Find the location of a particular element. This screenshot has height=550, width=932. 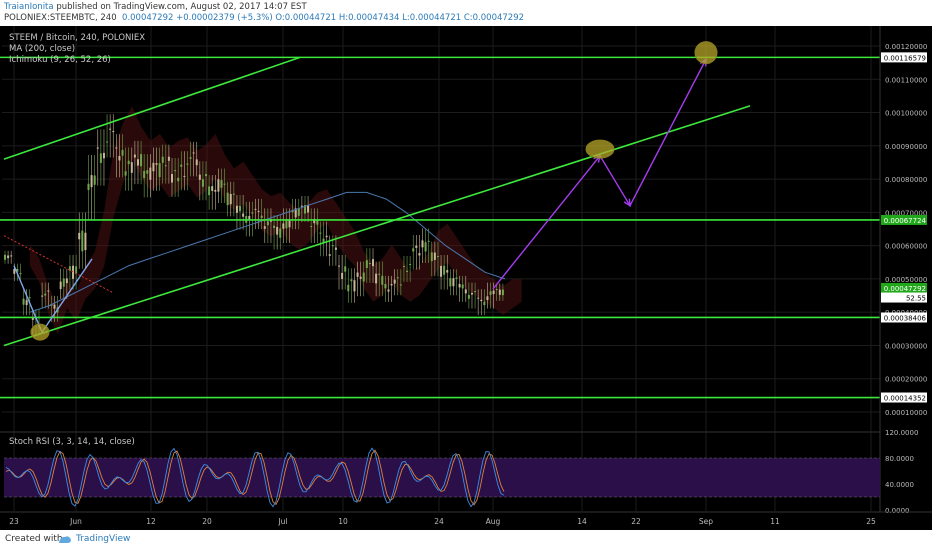

rsi-tick-label: 120.0000 is located at coordinates (901, 433).